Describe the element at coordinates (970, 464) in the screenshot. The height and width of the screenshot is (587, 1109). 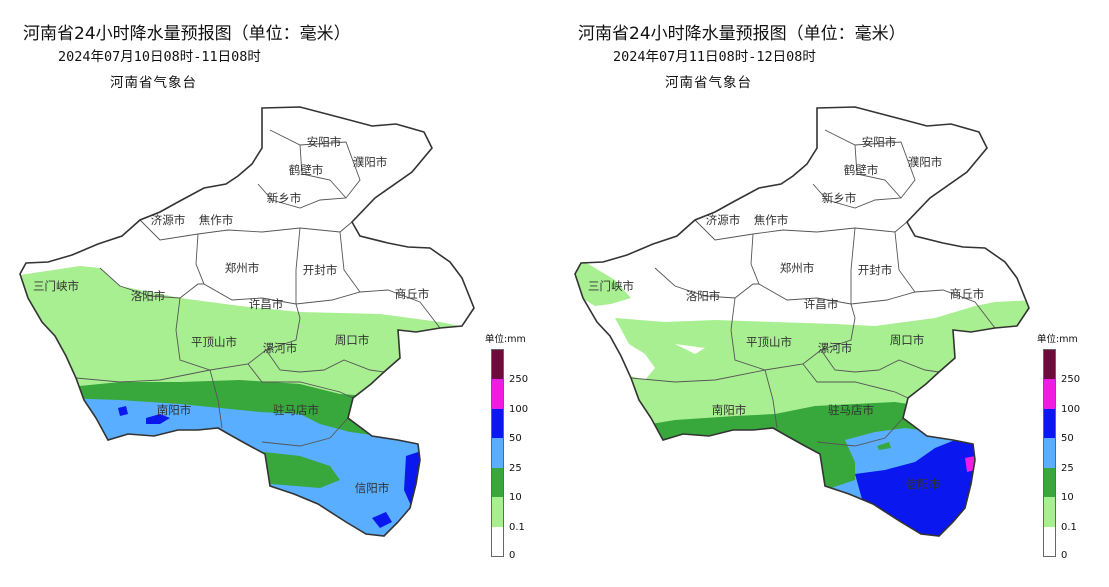
I see `heavy-rainstorm-spot` at that location.